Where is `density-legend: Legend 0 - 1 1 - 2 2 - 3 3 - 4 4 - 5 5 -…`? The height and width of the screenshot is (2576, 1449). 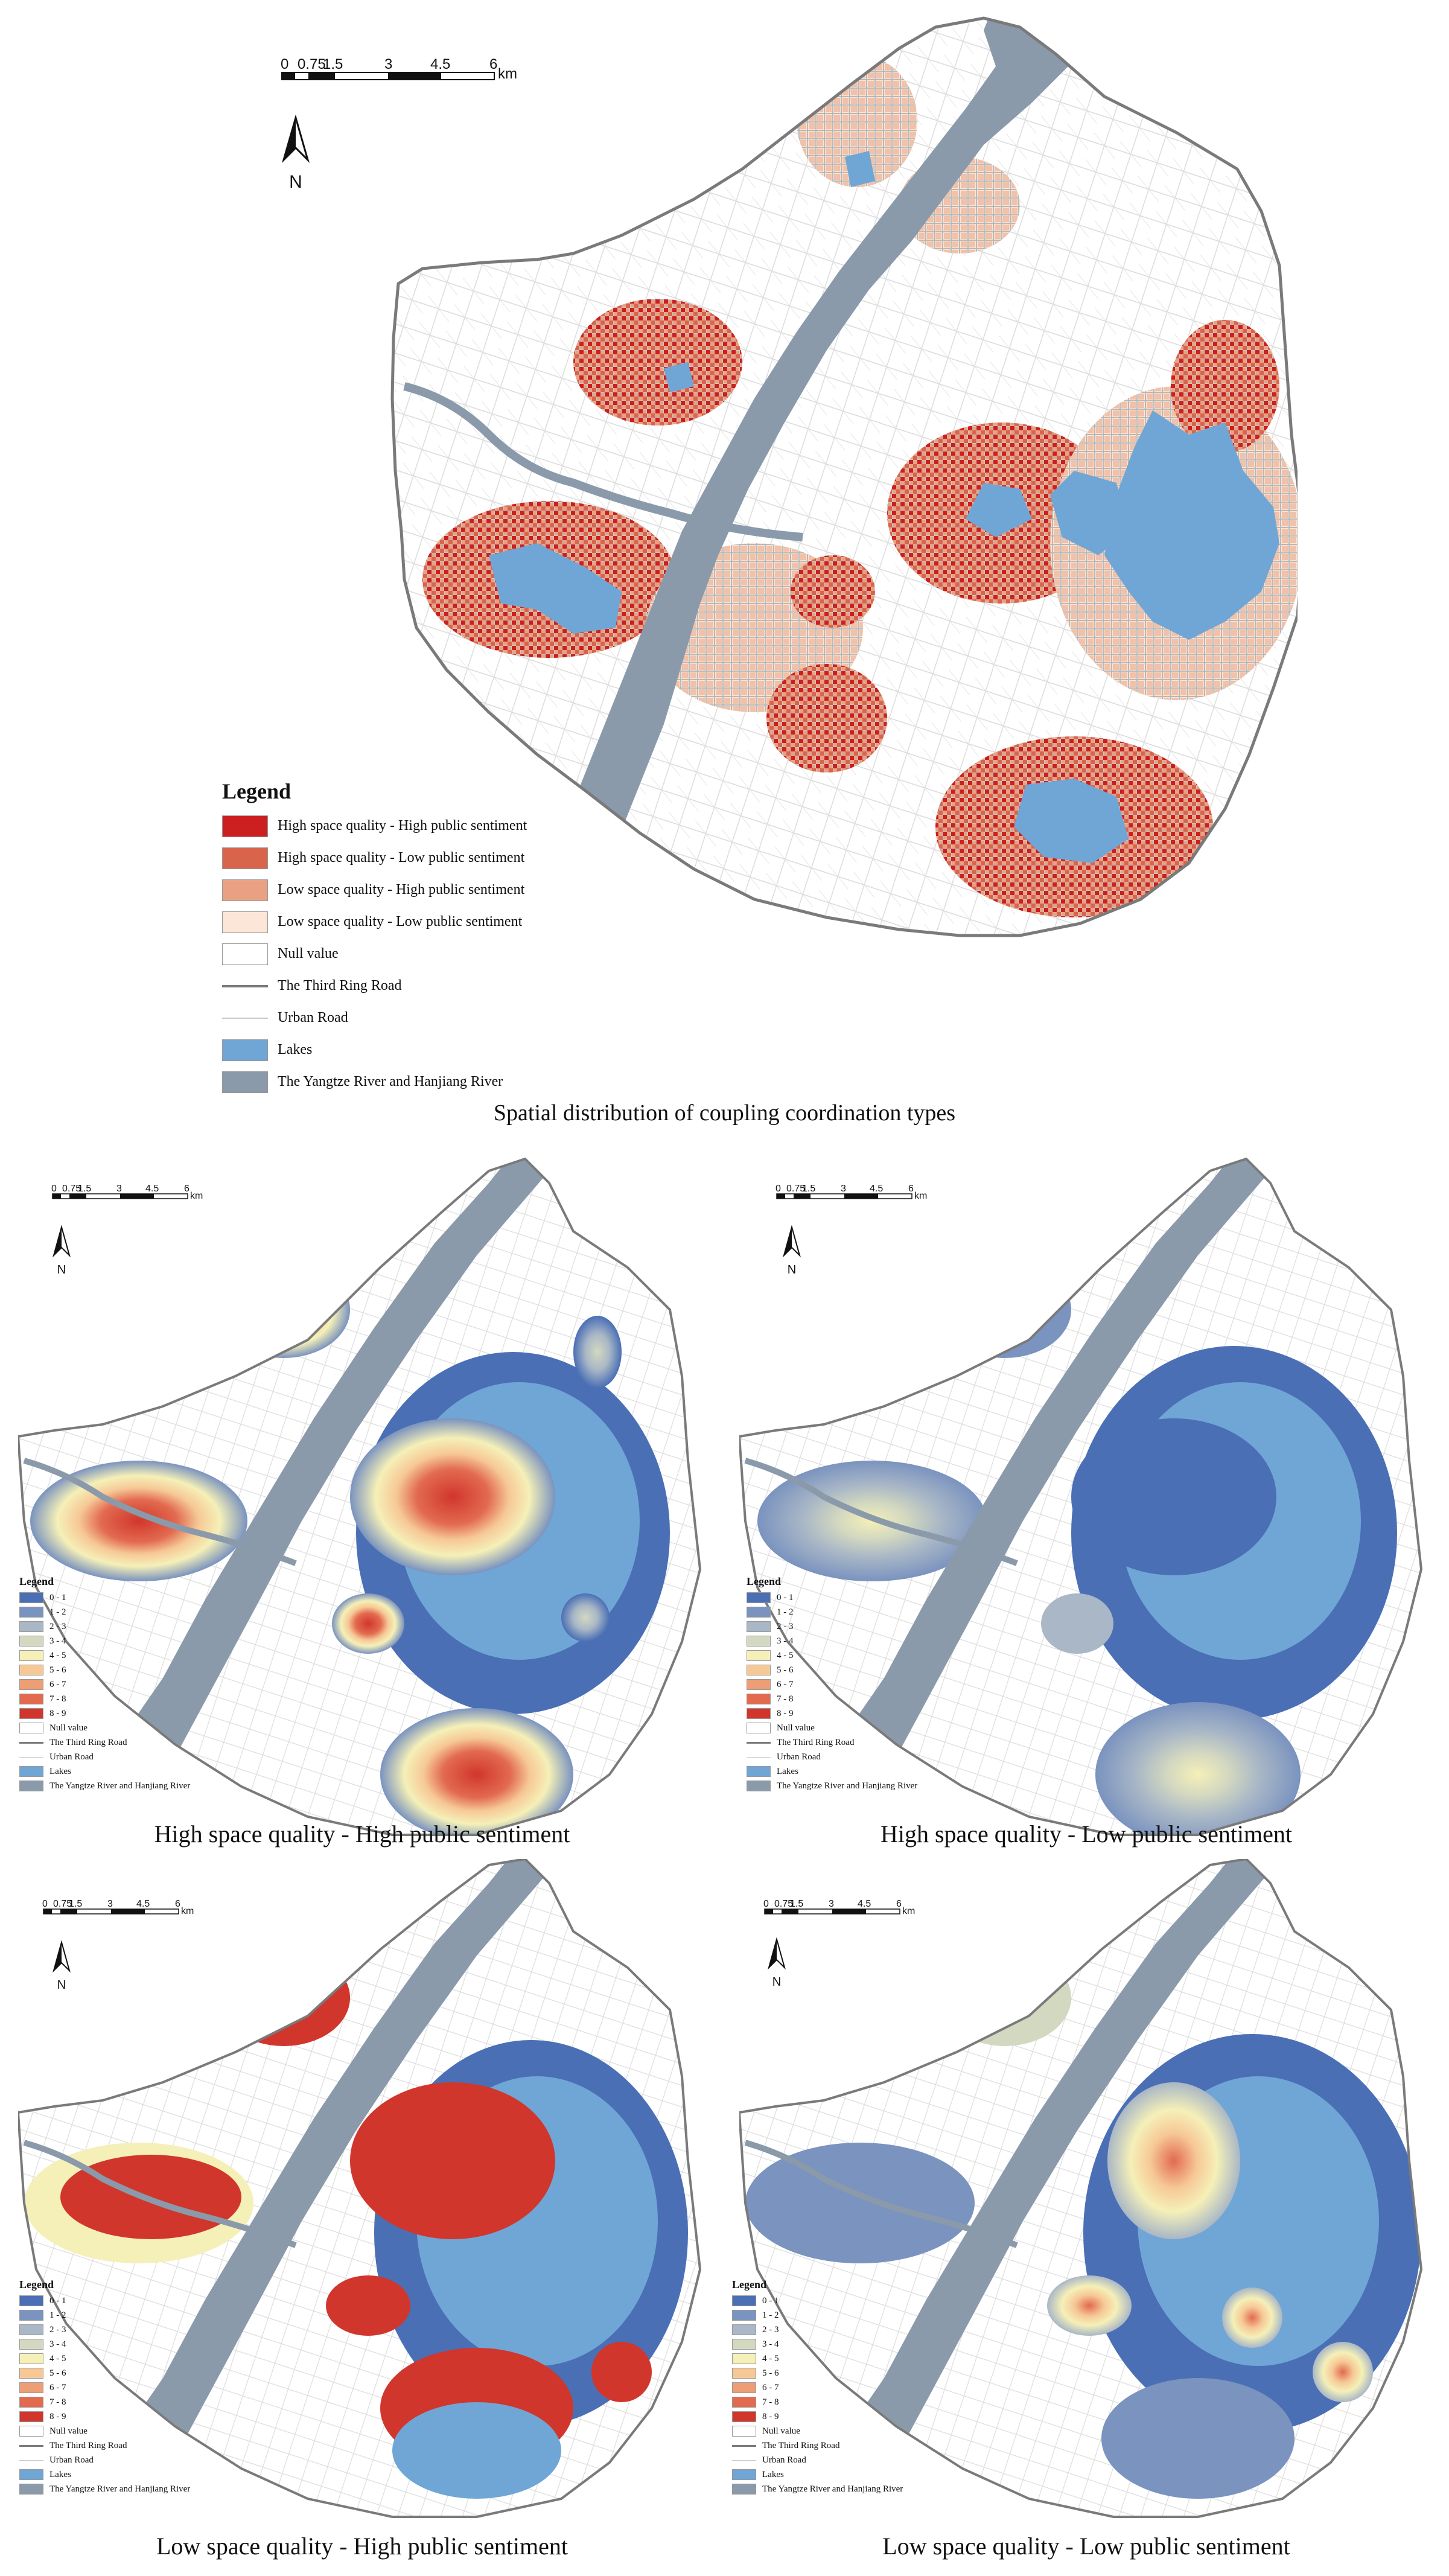
density-legend: Legend 0 - 1 1 - 2 2 - 3 3 - 4 4 - 5 5 -… is located at coordinates (862, 1684).